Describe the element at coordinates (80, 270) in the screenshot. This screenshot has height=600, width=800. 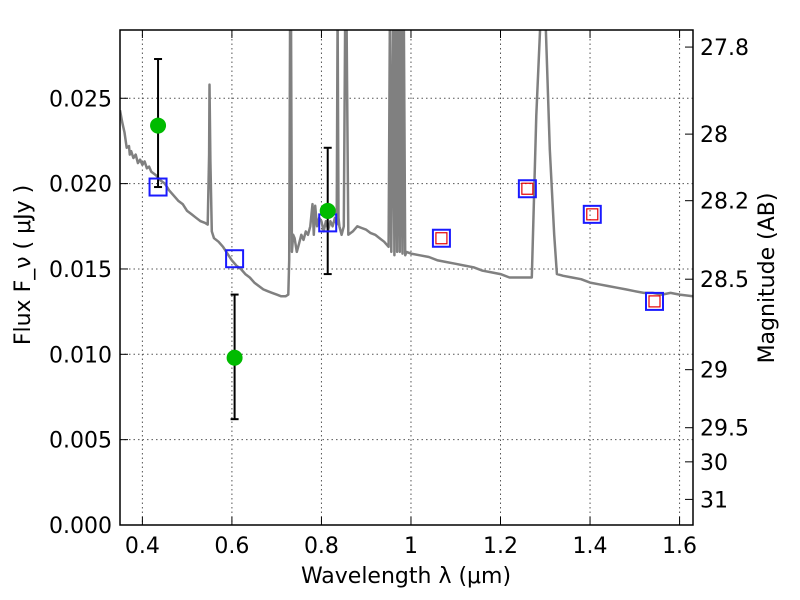
I see `y-tick-label: 0.015` at that location.